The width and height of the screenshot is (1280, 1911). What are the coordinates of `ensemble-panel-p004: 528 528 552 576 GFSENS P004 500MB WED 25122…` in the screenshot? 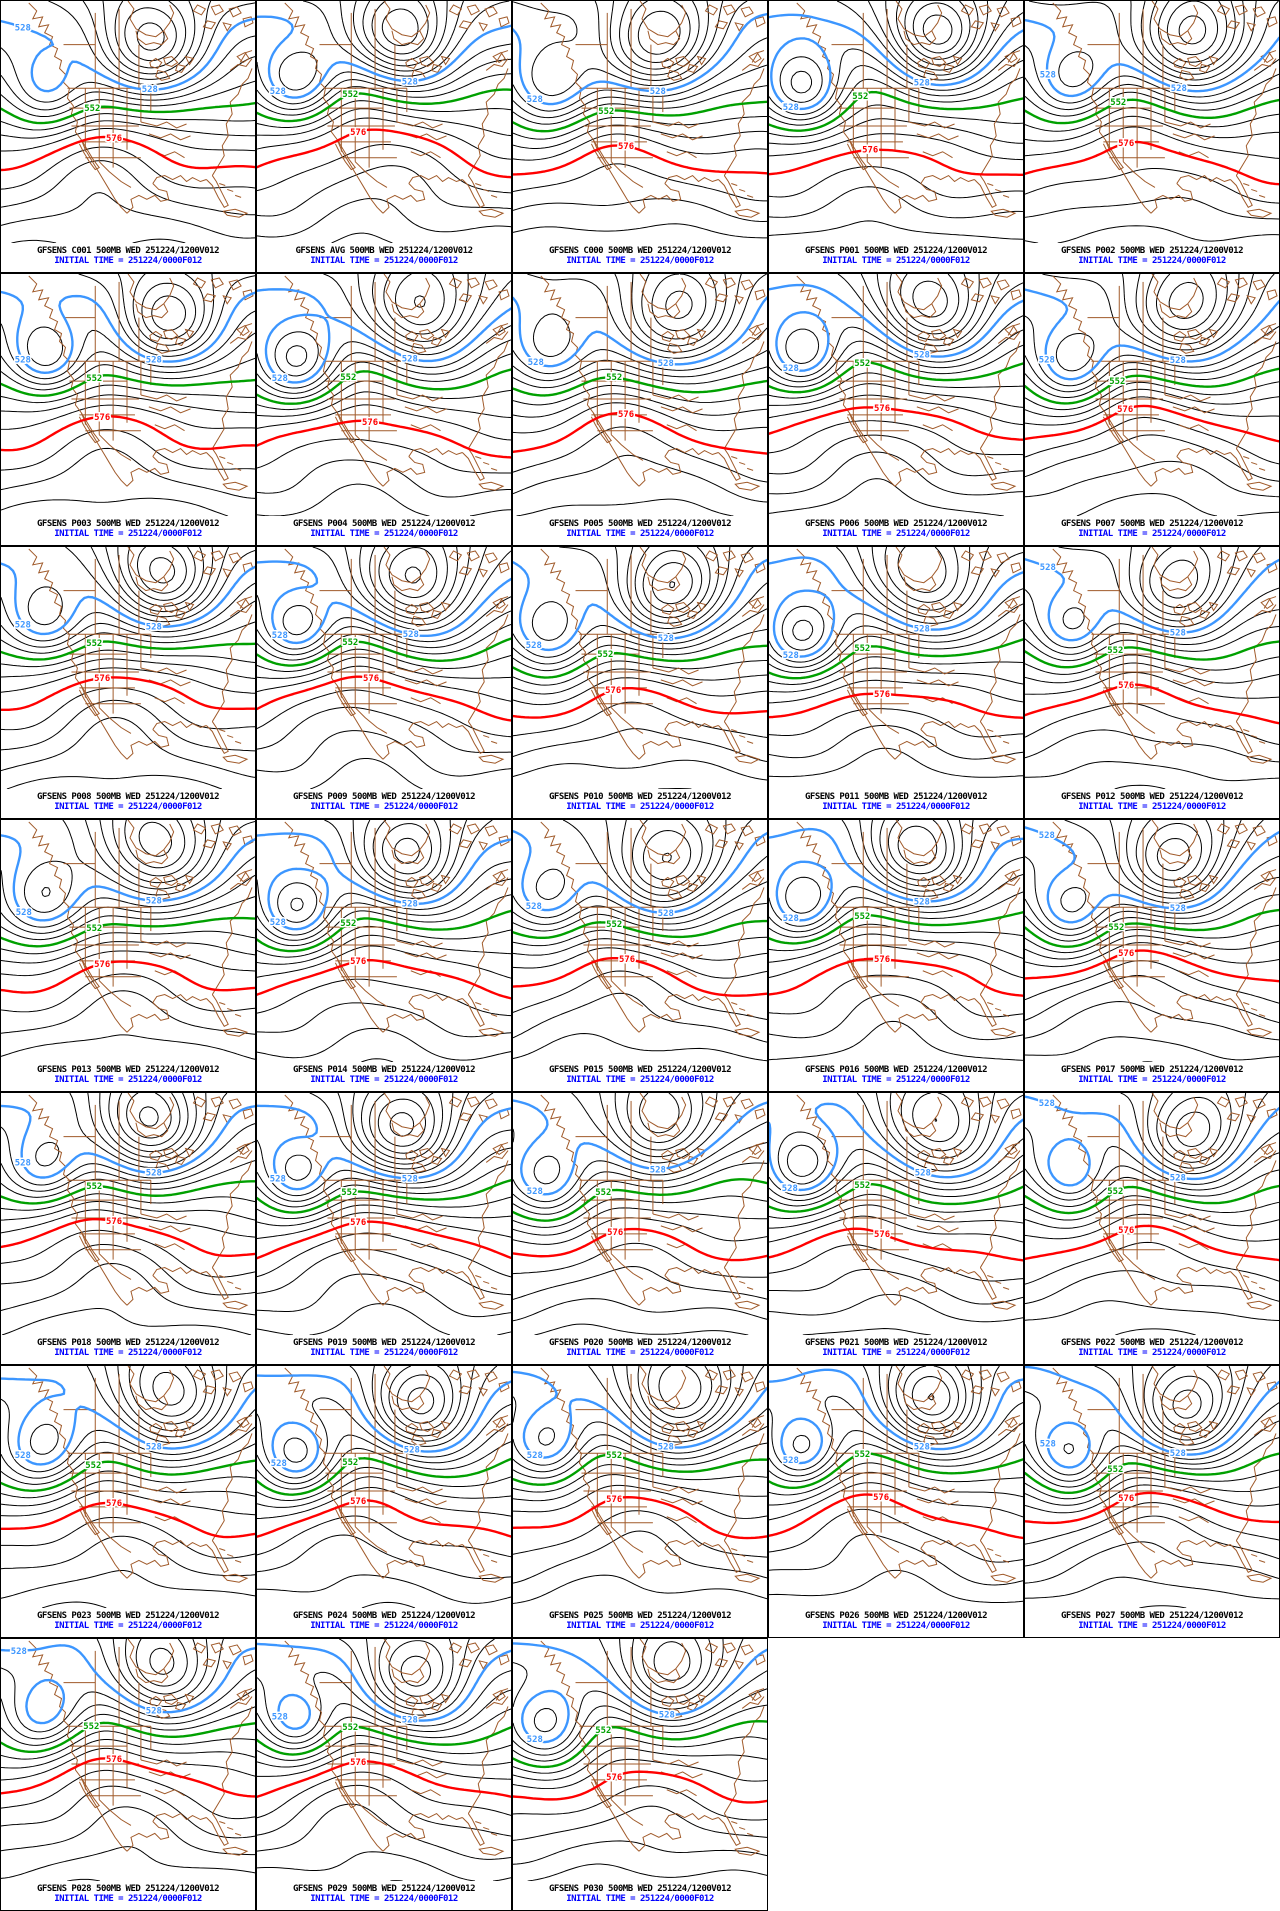 It's located at (384, 409).